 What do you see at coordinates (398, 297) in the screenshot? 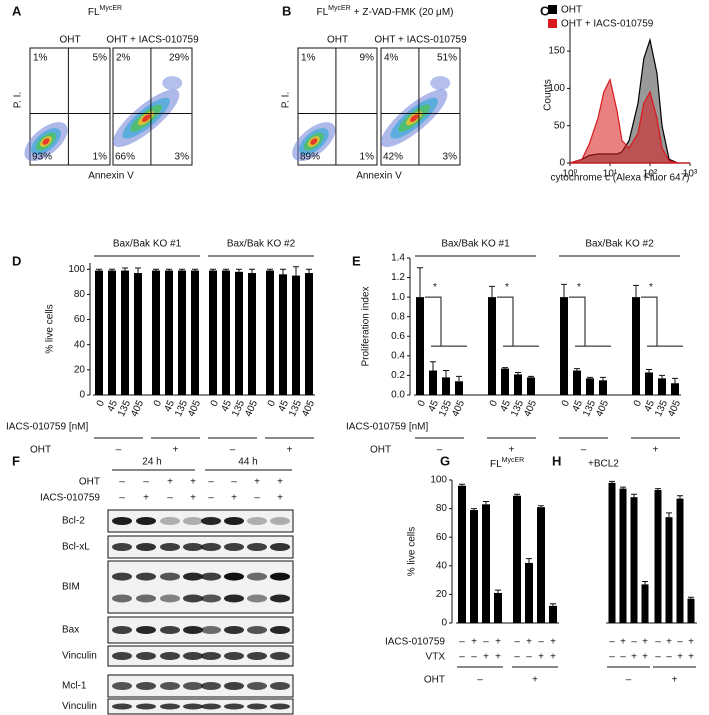
I see `y-tick-label: 1.0` at bounding box center [398, 297].